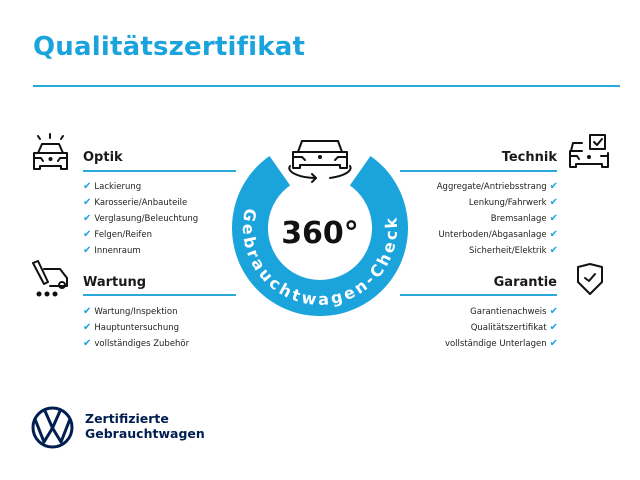 The image size is (640, 480). What do you see at coordinates (127, 418) in the screenshot?
I see `brand-line-1: Zertifizierte` at bounding box center [127, 418].